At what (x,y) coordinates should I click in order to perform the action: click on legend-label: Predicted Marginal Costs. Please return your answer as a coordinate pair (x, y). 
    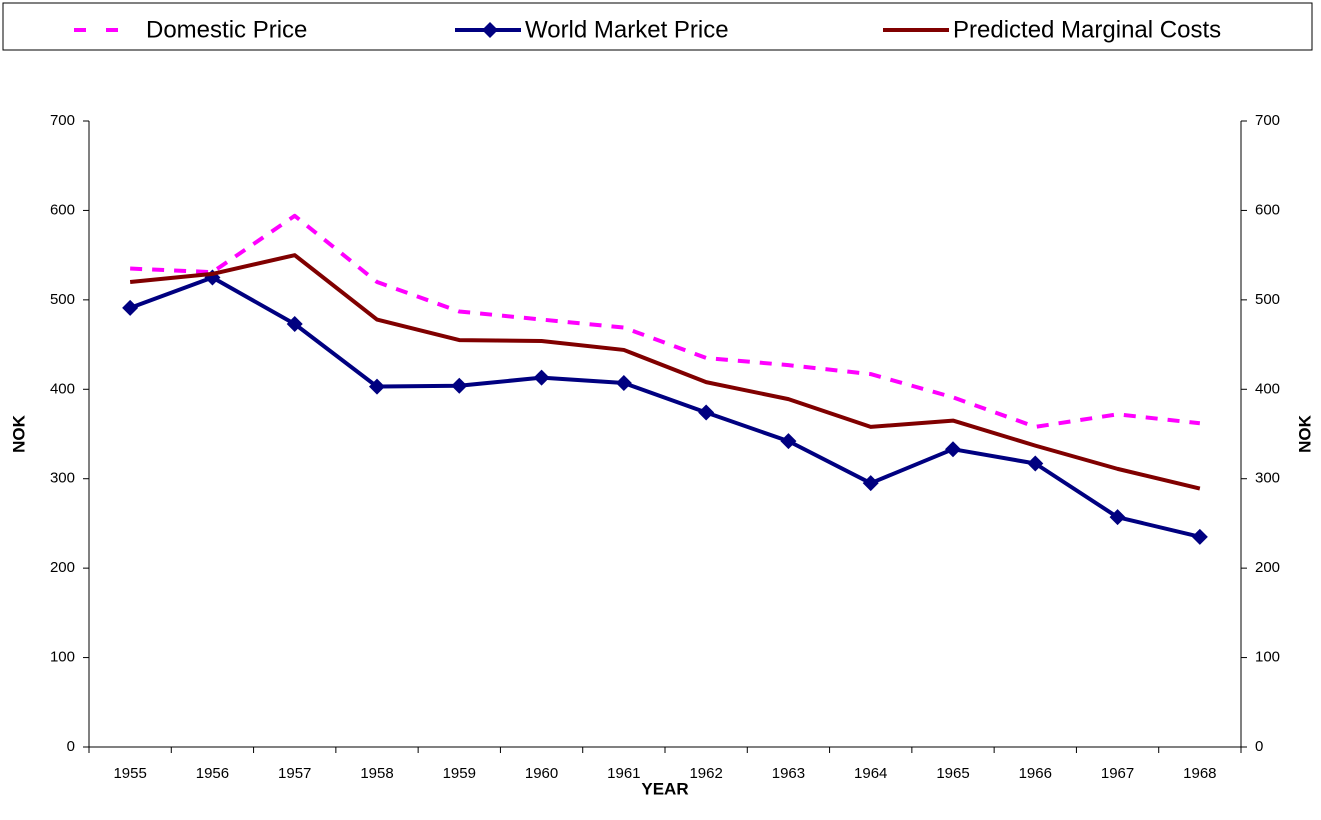
    Looking at the image, I should click on (1087, 29).